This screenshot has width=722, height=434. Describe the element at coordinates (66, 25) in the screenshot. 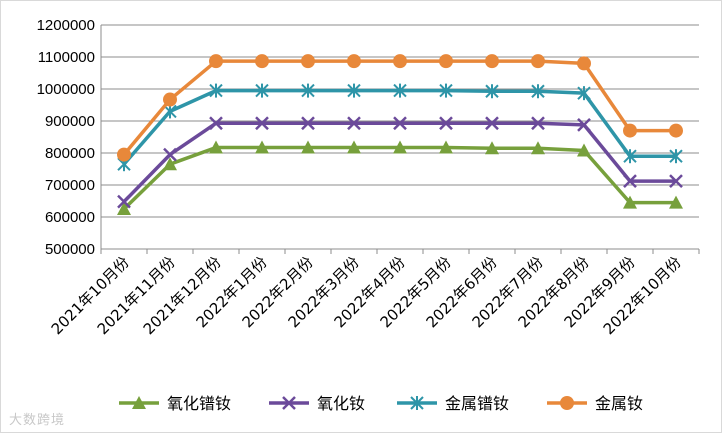

I see `y-tick-label: 1200000` at that location.